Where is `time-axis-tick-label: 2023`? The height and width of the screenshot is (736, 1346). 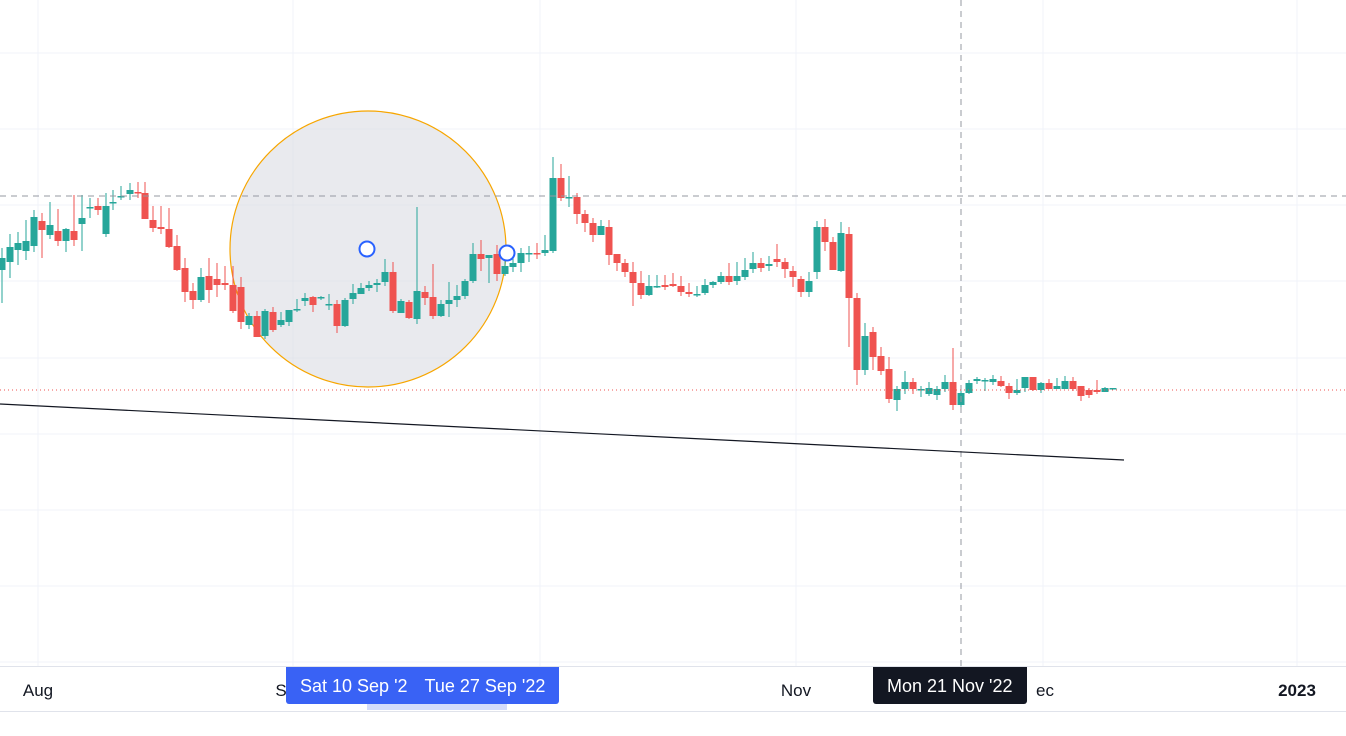
time-axis-tick-label: 2023 is located at coordinates (1297, 690).